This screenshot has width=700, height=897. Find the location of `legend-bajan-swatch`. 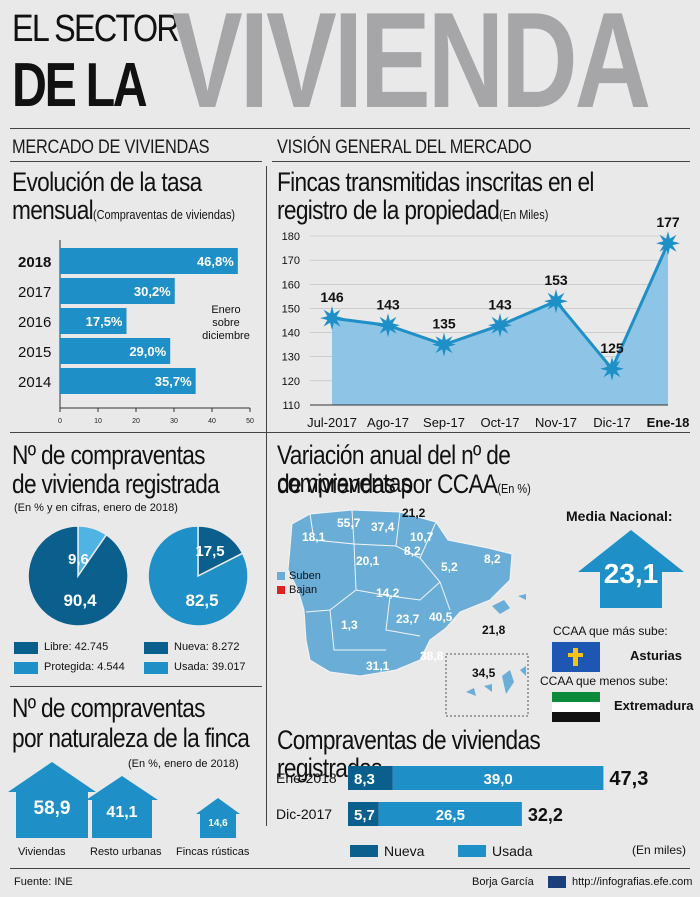

legend-bajan-swatch is located at coordinates (281, 590).